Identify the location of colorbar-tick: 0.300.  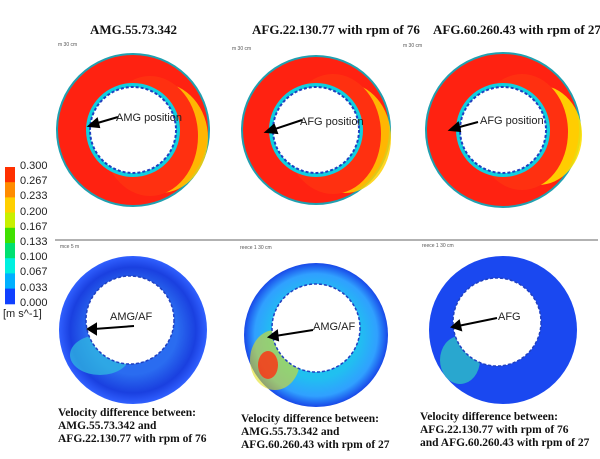
(34, 166).